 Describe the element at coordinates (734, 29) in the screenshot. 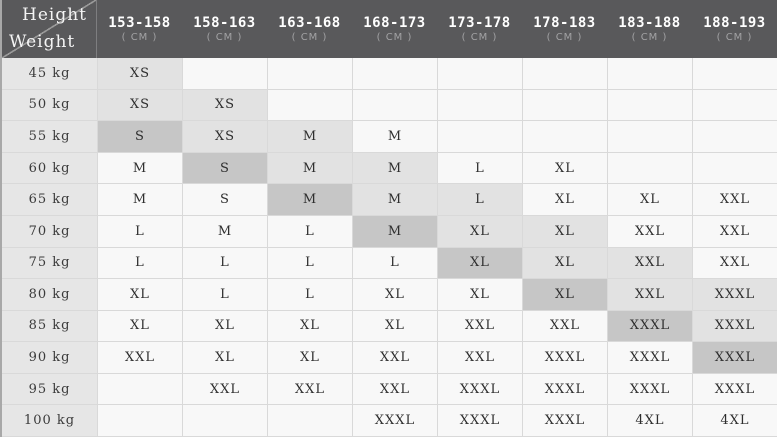

I see `column-header-cell: 188-193( CM )` at that location.